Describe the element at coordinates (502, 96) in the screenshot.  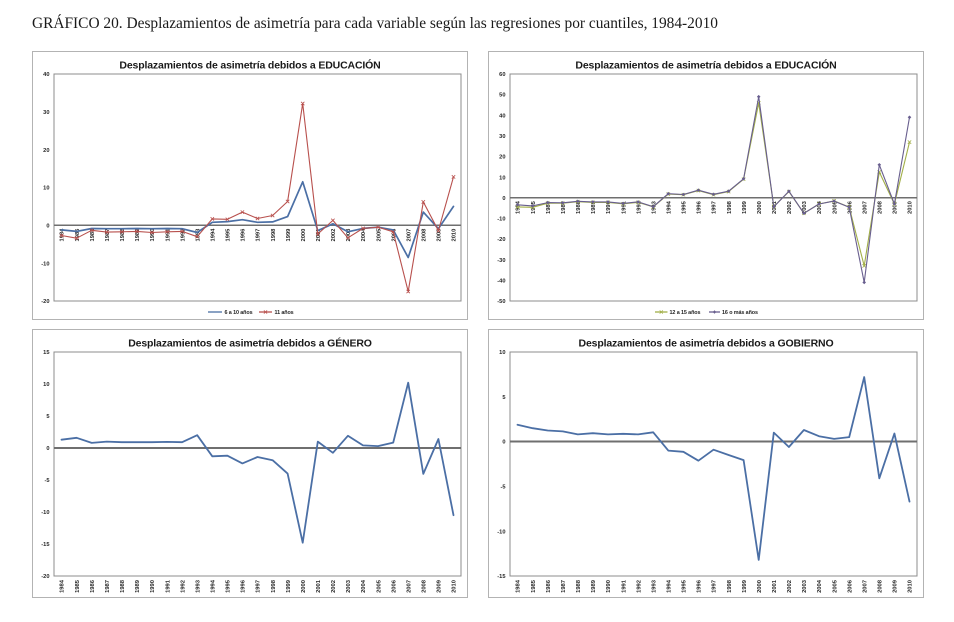
I see `svg-text: 50` at that location.